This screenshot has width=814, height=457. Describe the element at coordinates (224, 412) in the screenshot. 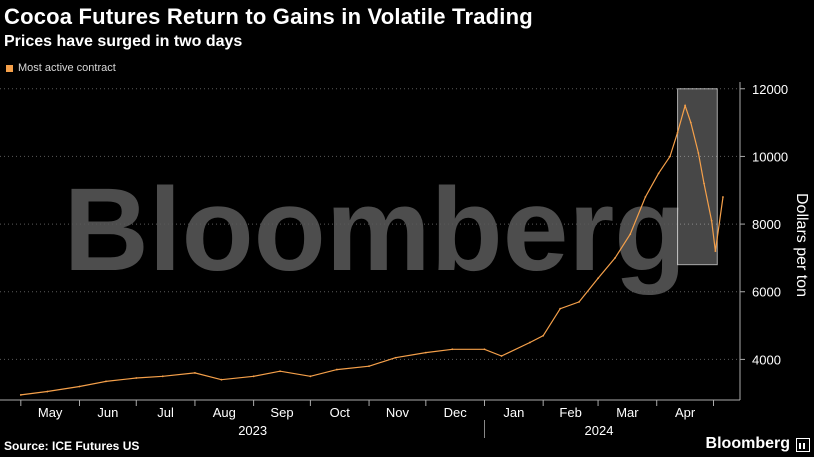

I see `x-tick-label: Aug` at that location.